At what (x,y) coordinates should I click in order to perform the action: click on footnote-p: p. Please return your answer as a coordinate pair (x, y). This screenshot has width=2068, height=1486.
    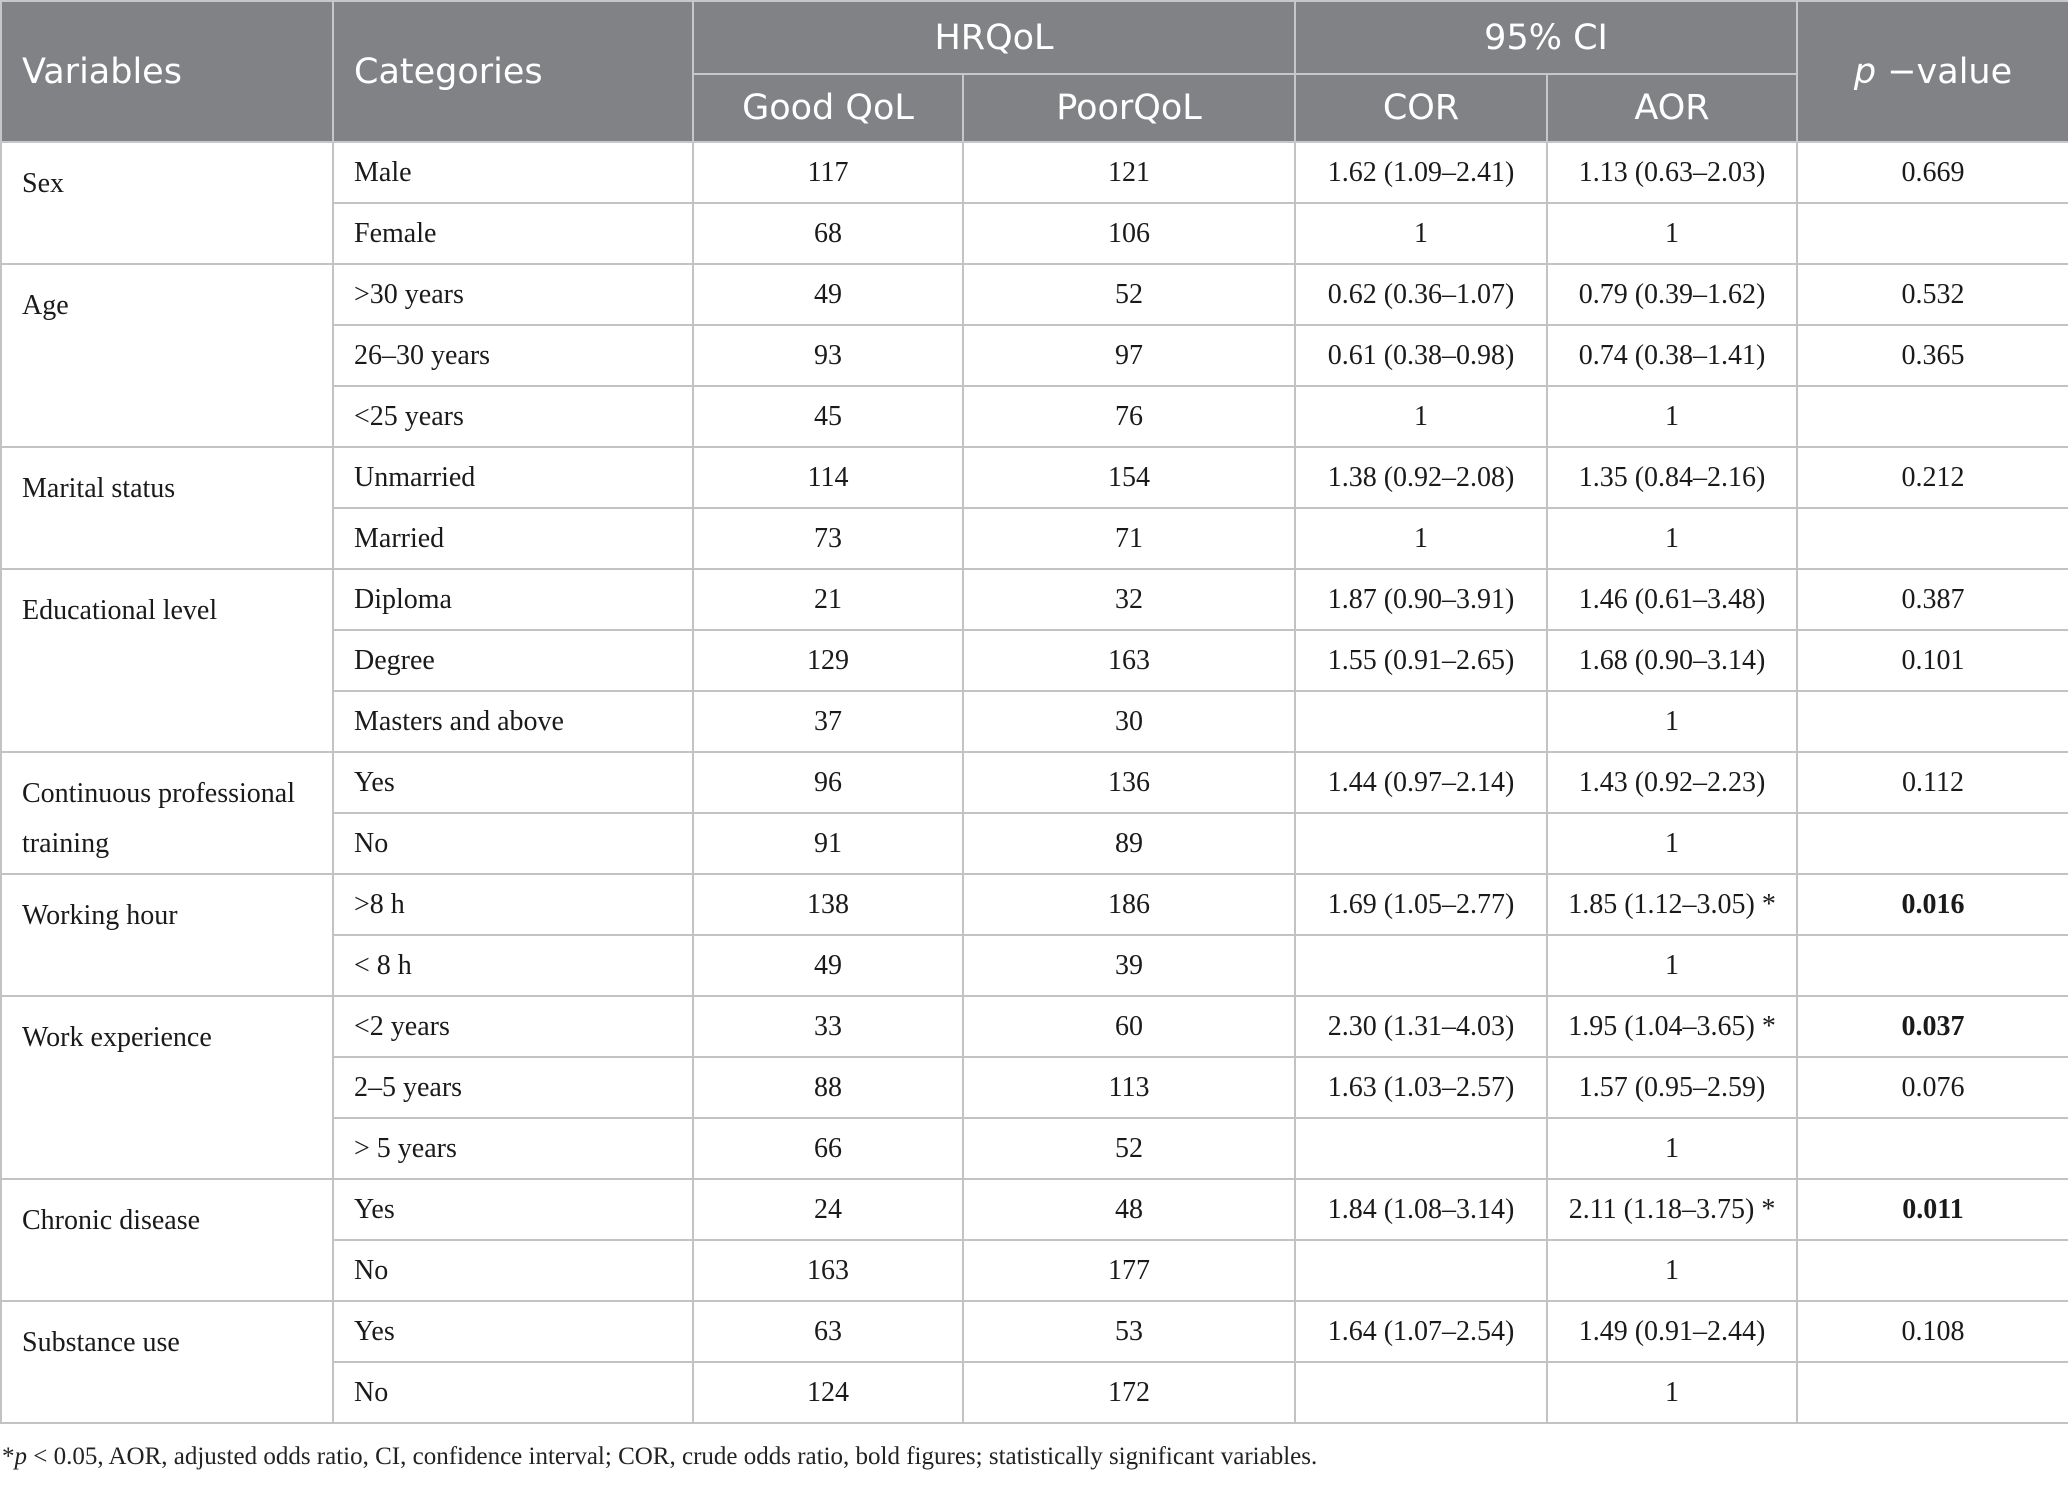
    Looking at the image, I should click on (21, 1456).